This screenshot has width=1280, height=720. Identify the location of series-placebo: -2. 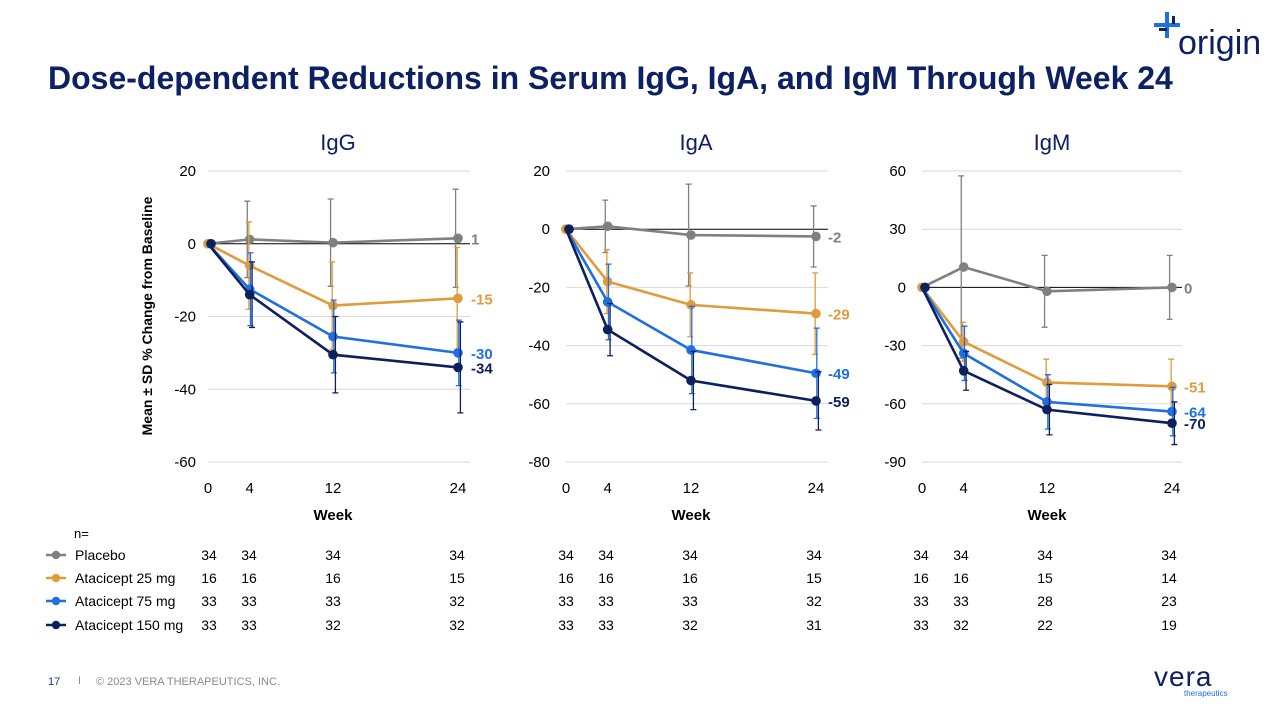
(701, 235).